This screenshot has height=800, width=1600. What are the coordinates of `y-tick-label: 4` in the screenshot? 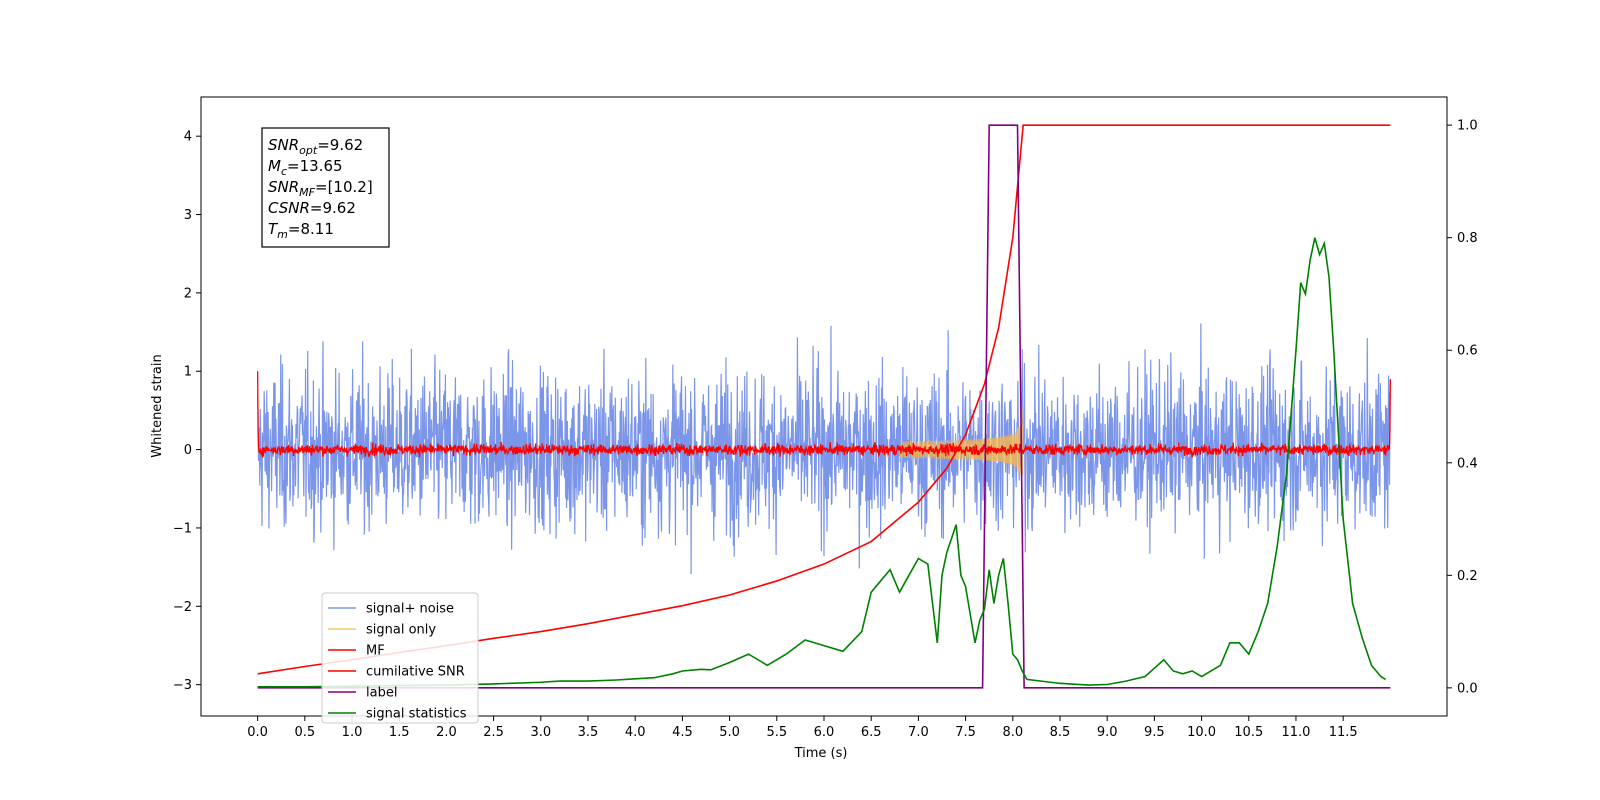 It's located at (188, 137).